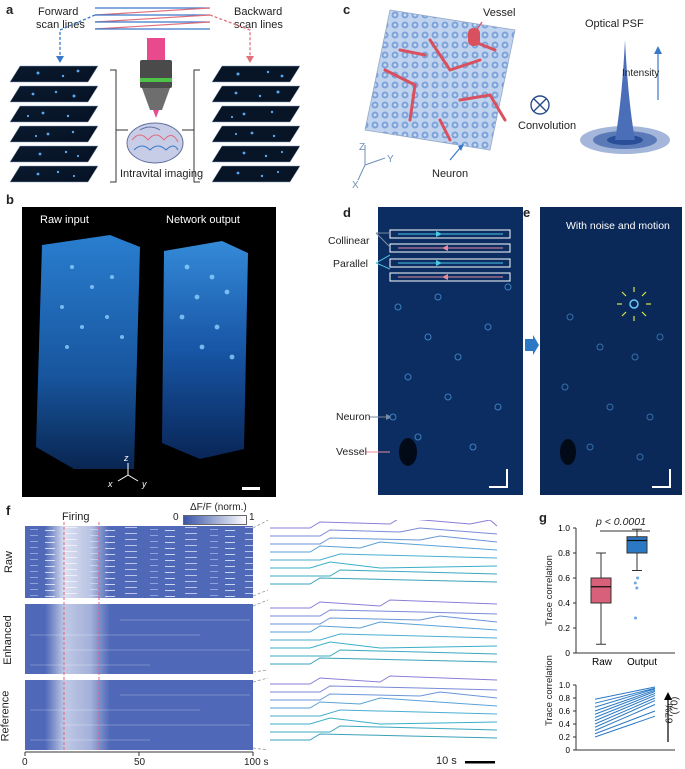 Image resolution: width=685 pixels, height=769 pixels. Describe the element at coordinates (549, 690) in the screenshot. I see `g-ylabel-bottom: Trace correlation` at that location.